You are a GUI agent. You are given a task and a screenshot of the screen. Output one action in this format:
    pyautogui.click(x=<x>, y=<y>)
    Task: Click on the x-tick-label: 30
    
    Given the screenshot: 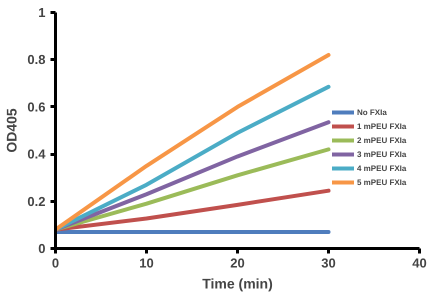 What is the action you would take?
    pyautogui.click(x=328, y=263)
    